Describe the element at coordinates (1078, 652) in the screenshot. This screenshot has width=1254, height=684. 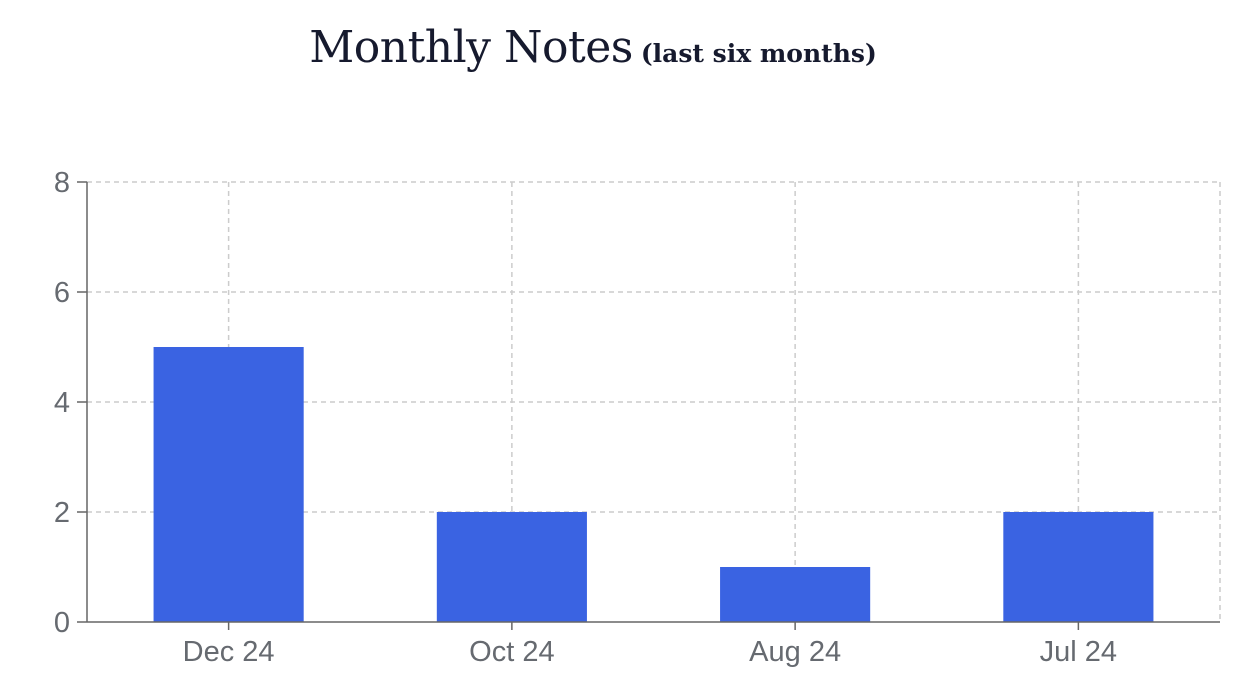
I see `x-tick-label: Jul 24` at that location.